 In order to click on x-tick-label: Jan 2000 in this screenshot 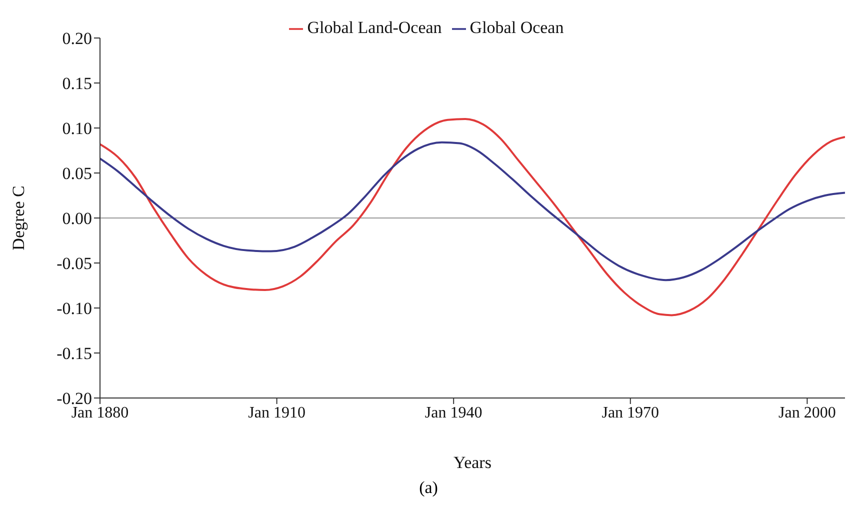, I will do `click(807, 413)`.